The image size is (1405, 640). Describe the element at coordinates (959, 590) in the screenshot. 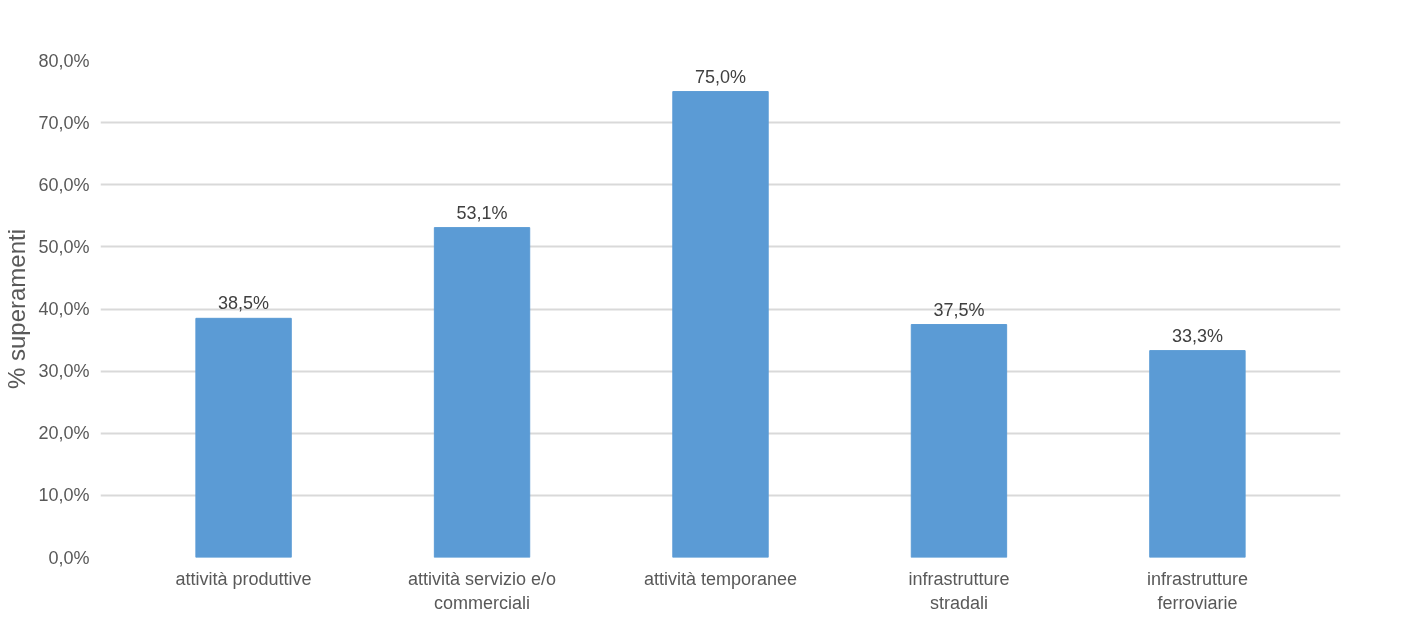

I see `x-tick-label: infrastrutture stradali` at that location.